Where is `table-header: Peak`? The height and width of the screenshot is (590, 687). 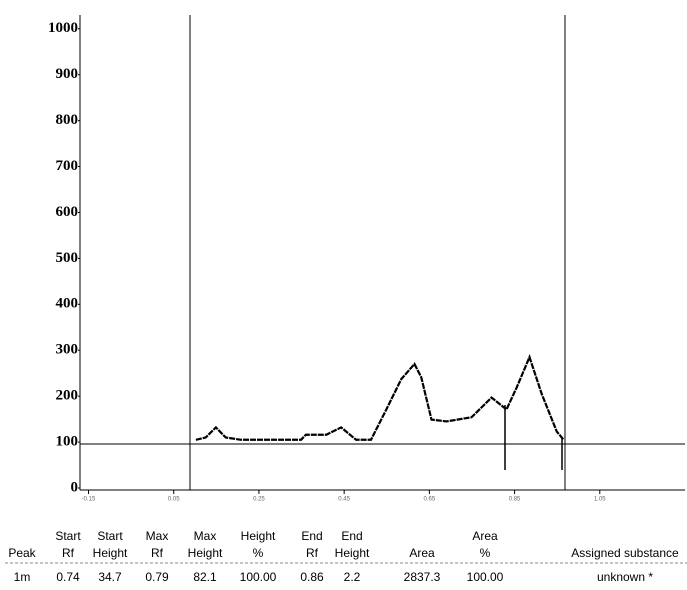
table-header: Peak is located at coordinates (22, 553).